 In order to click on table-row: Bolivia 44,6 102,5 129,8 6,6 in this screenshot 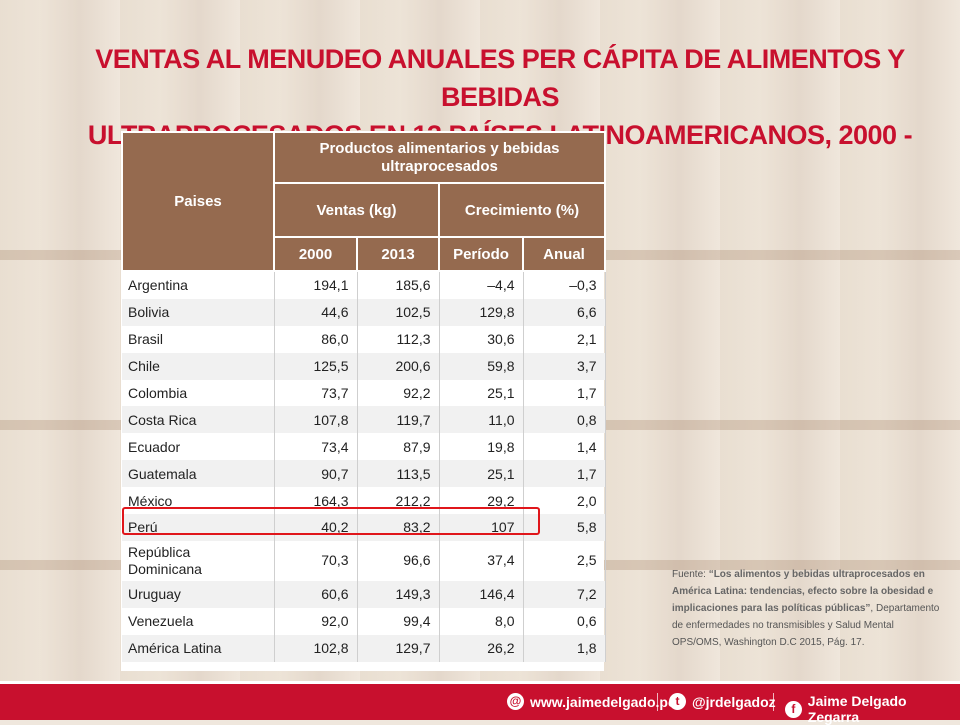, I will do `click(364, 312)`.